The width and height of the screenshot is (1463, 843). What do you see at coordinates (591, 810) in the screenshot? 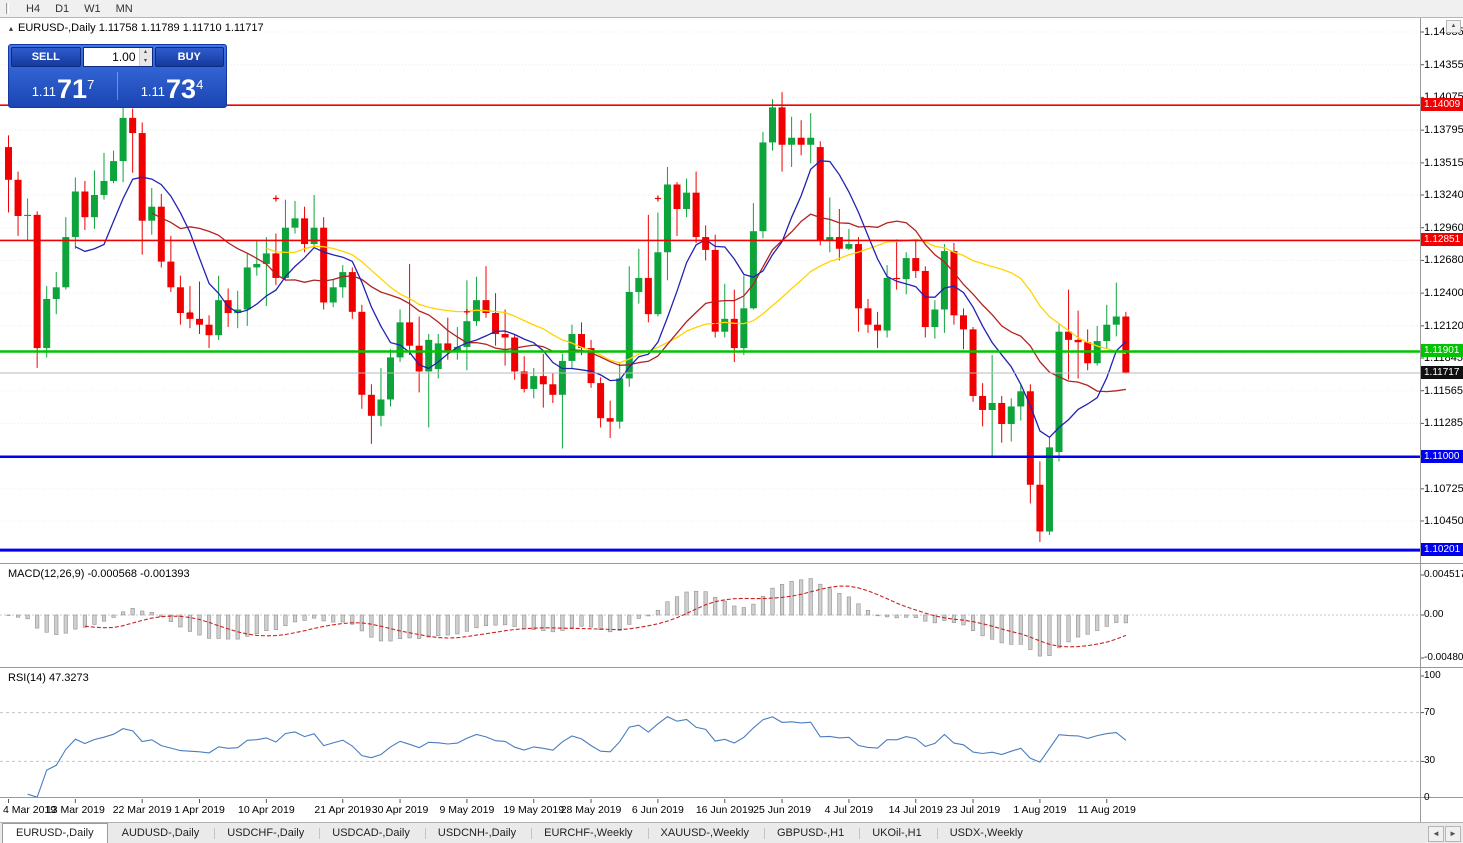
I see `date-axis-label: 28 May 2019` at bounding box center [591, 810].